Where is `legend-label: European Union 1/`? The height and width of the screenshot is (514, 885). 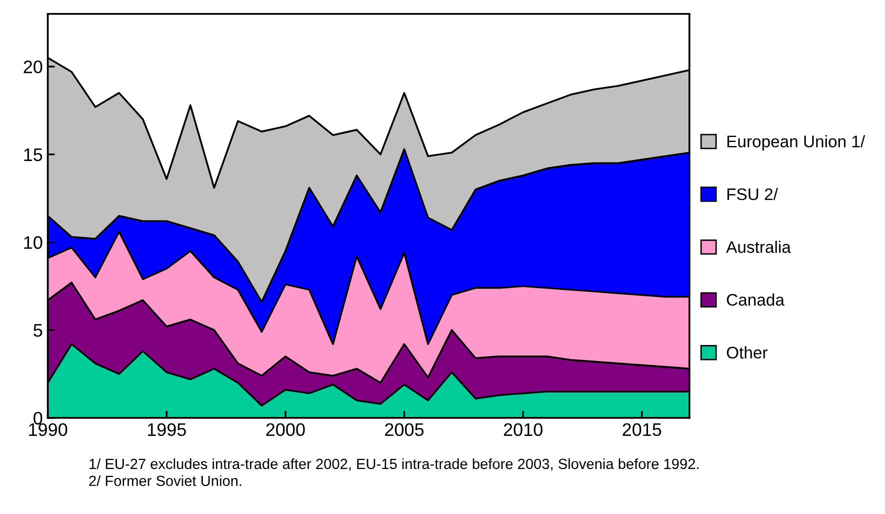
legend-label: European Union 1/ is located at coordinates (796, 143).